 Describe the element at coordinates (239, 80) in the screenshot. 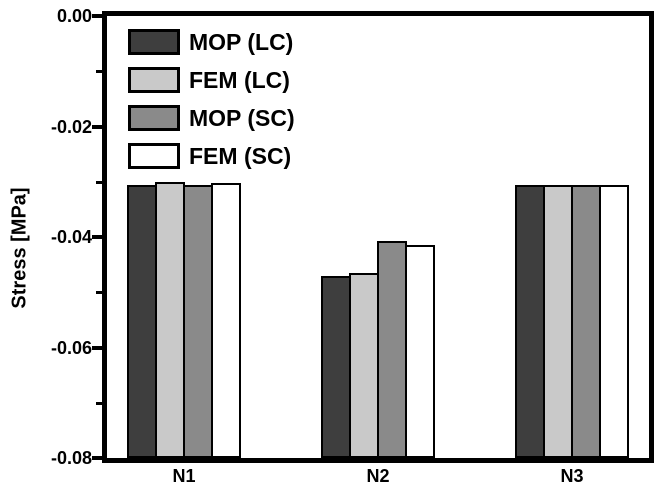

I see `legend-label: FEM (LC)` at that location.